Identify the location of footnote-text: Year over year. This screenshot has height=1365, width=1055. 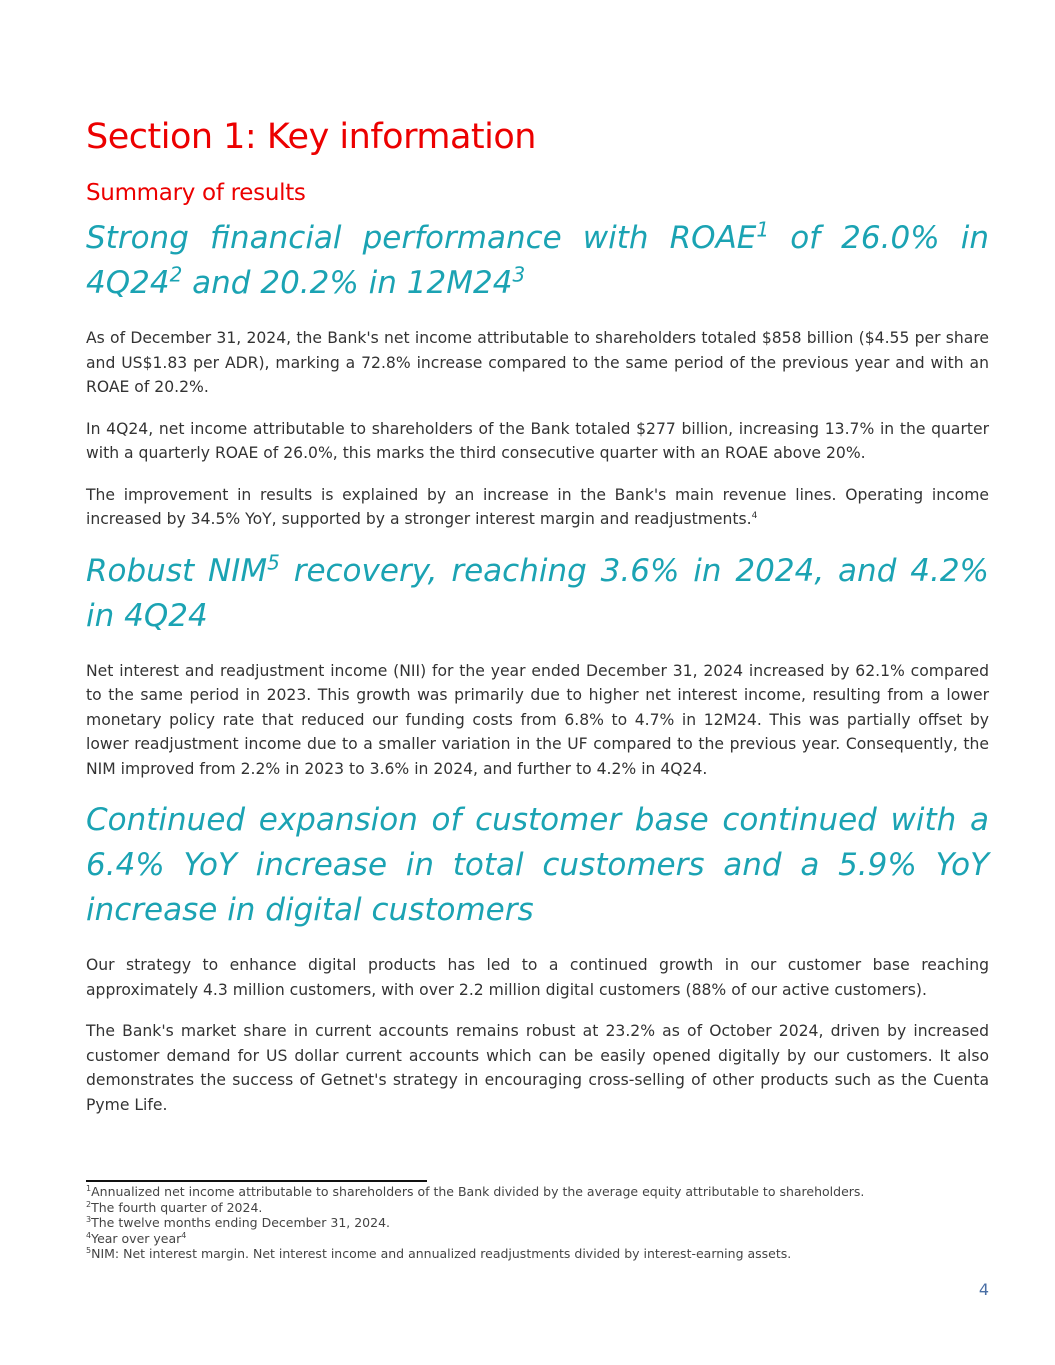
(136, 1238).